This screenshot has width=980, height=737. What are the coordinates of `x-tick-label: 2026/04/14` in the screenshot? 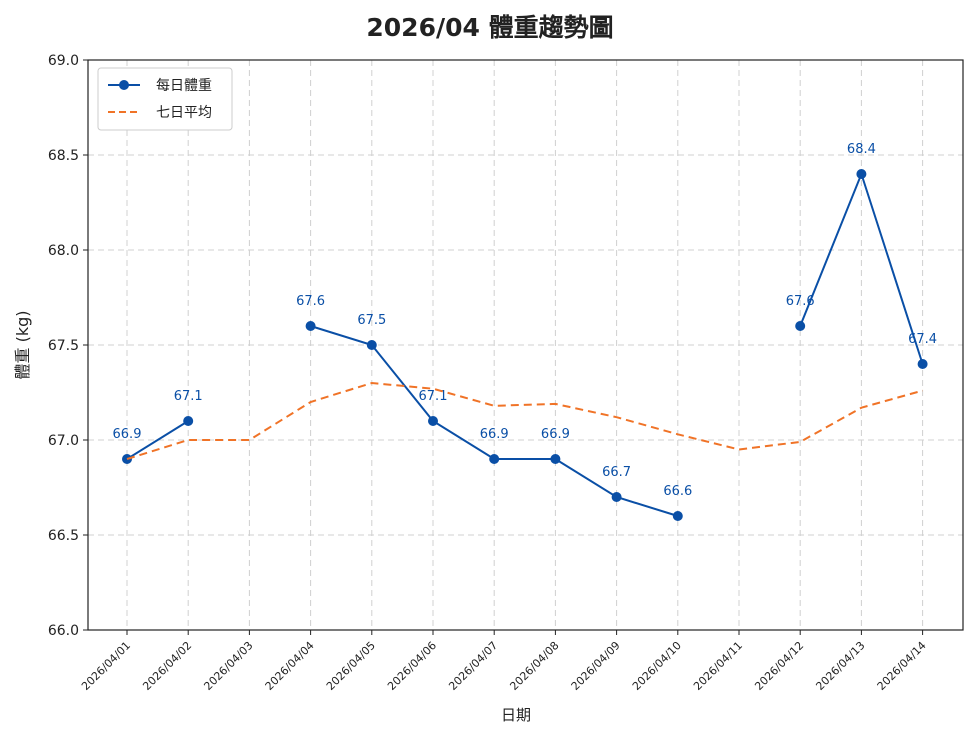 It's located at (902, 666).